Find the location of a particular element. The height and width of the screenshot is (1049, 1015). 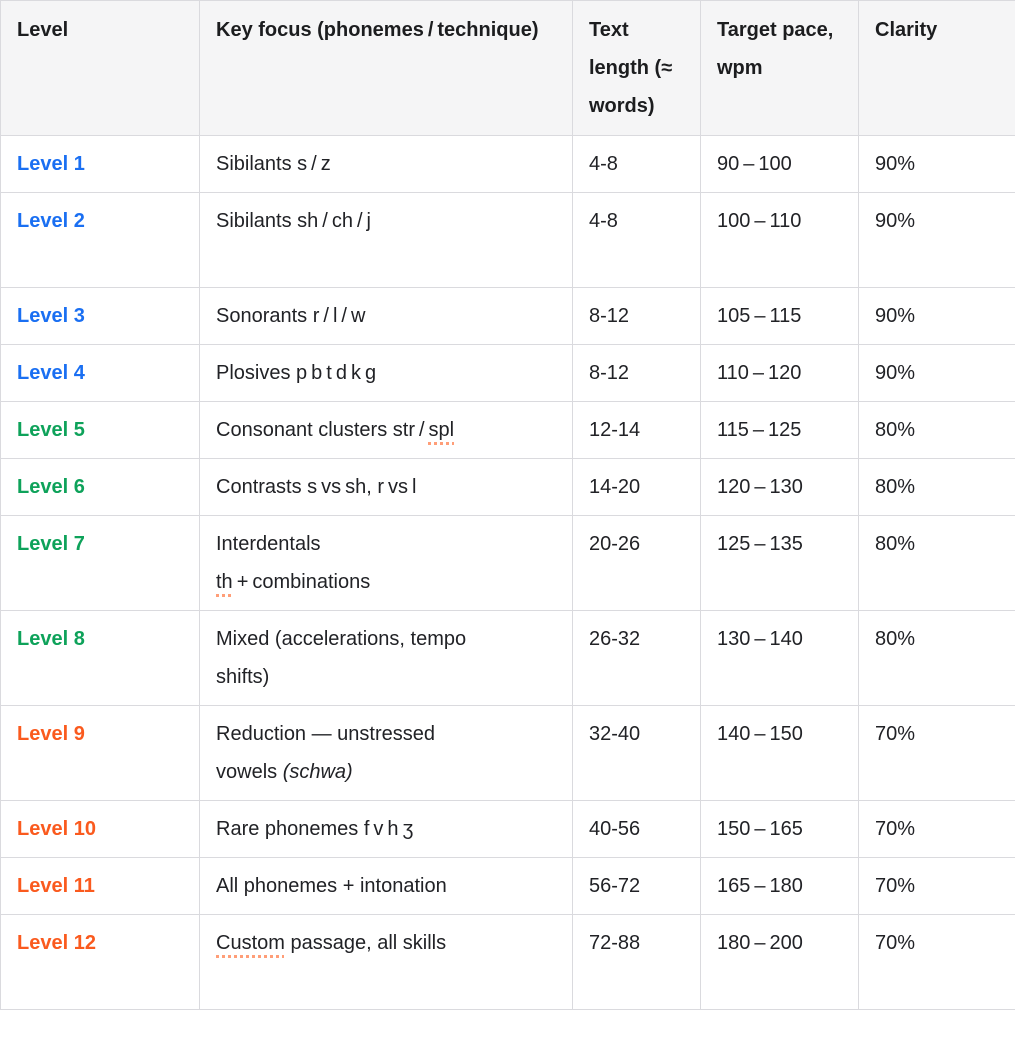

level-cell: Level 1 is located at coordinates (100, 164).